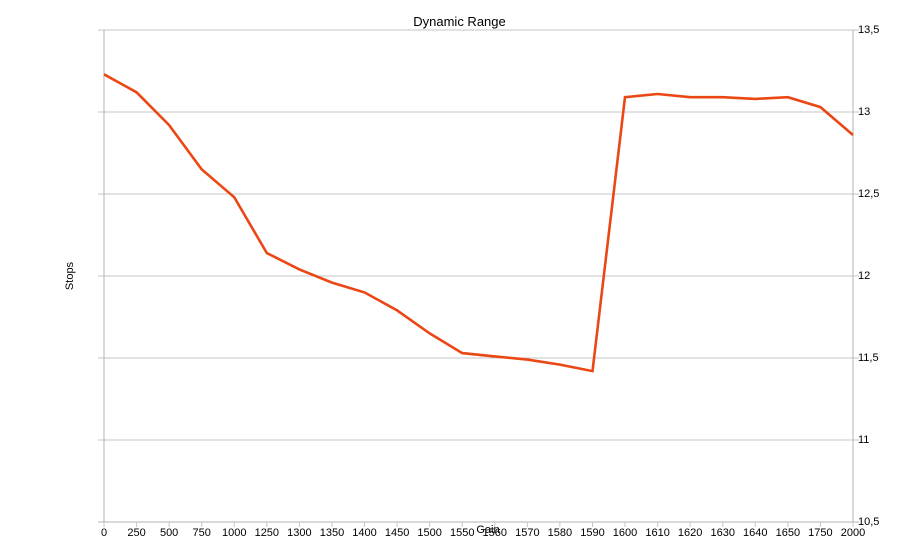 This screenshot has height=544, width=919. I want to click on y-axis-title: Stops, so click(70, 276).